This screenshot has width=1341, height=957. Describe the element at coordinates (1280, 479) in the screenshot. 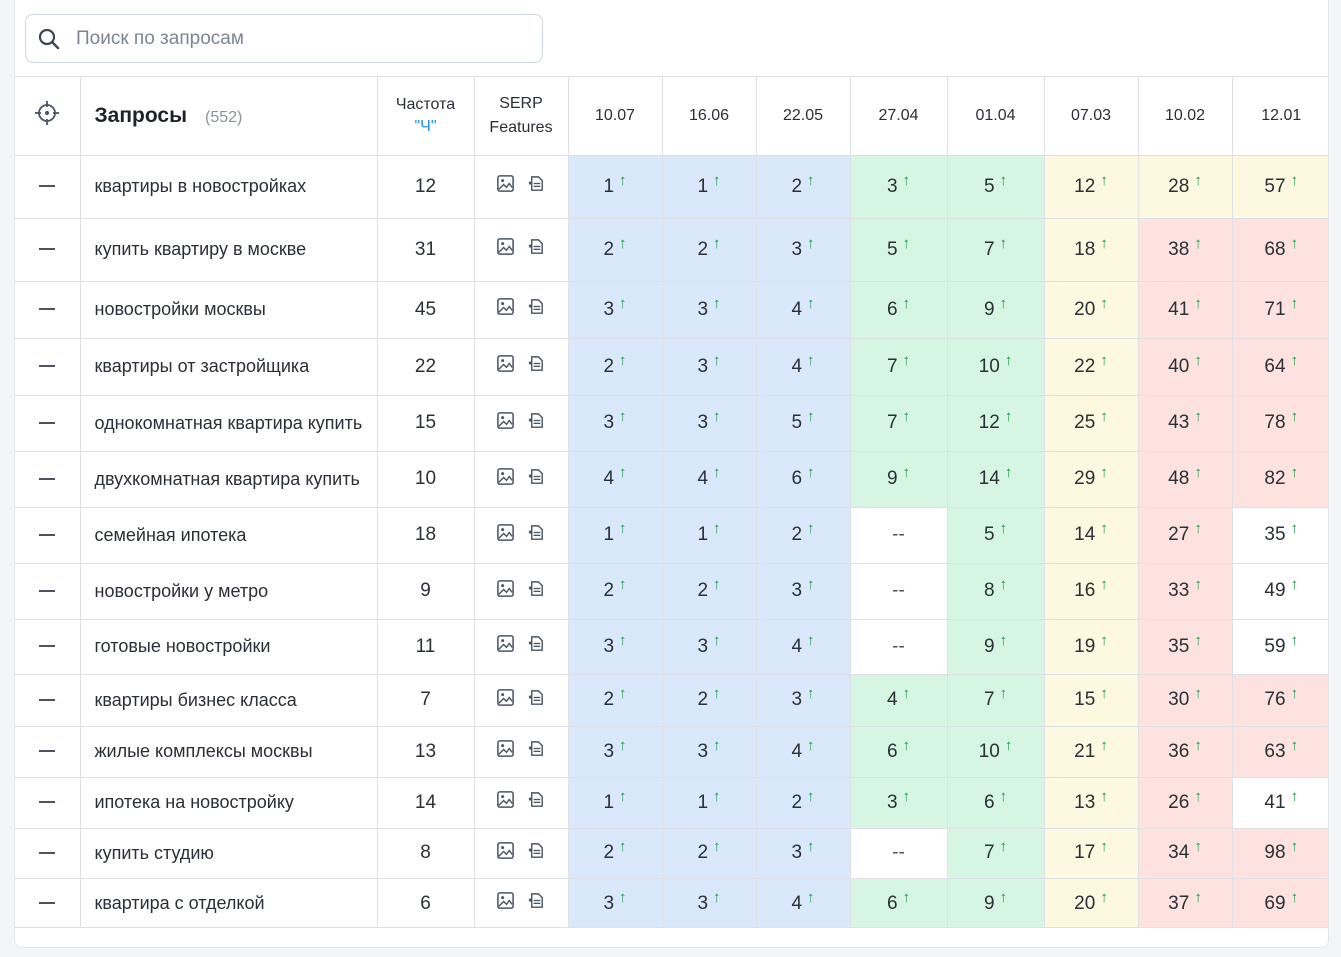

I see `position-cell: 82 ↑` at that location.